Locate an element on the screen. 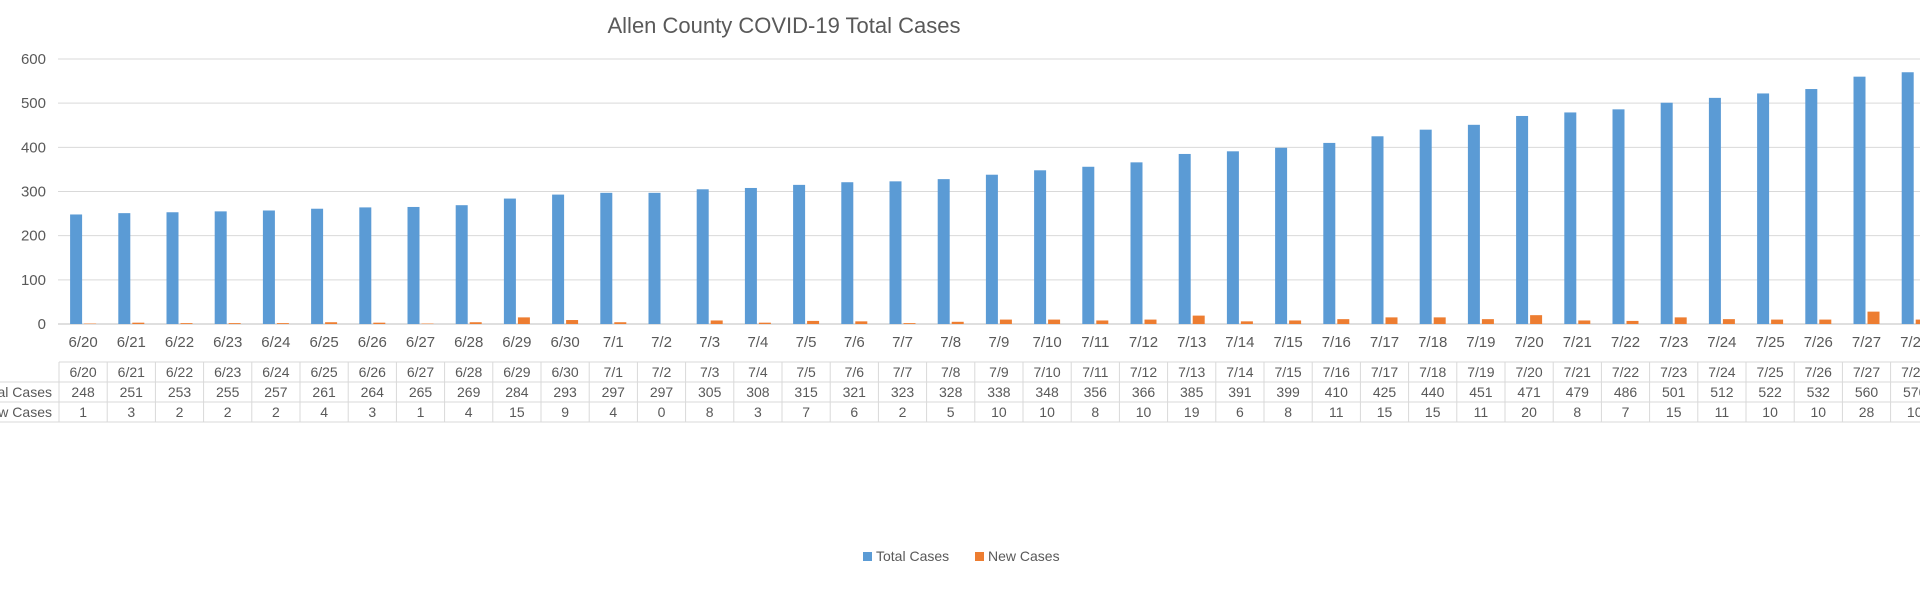 The width and height of the screenshot is (1920, 590). table-header-cell: 7/20 is located at coordinates (1528, 372).